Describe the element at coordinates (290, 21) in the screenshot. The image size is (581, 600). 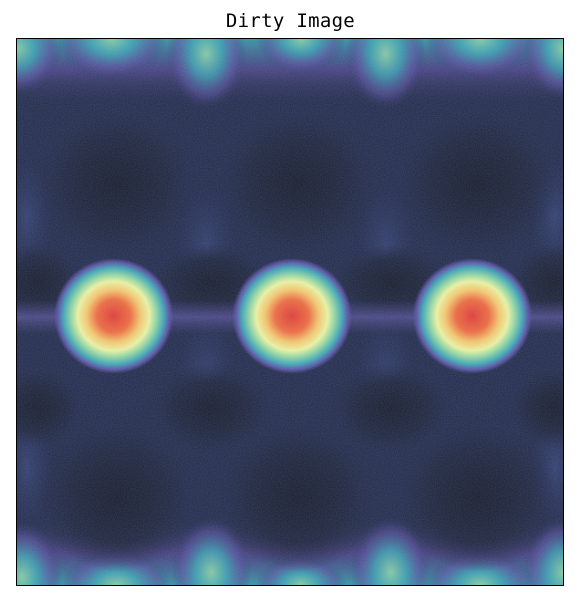
I see `figure-title: Dirty Image` at that location.